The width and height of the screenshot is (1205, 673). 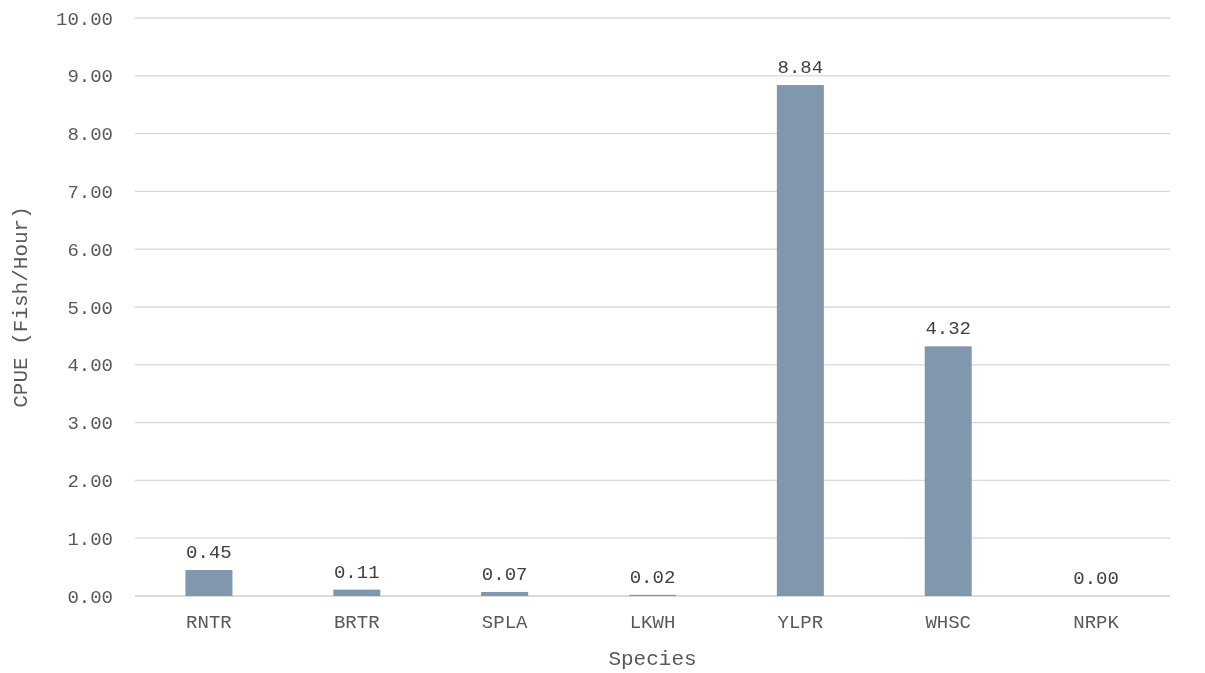 What do you see at coordinates (652, 577) in the screenshot?
I see `data-label: 0.02` at bounding box center [652, 577].